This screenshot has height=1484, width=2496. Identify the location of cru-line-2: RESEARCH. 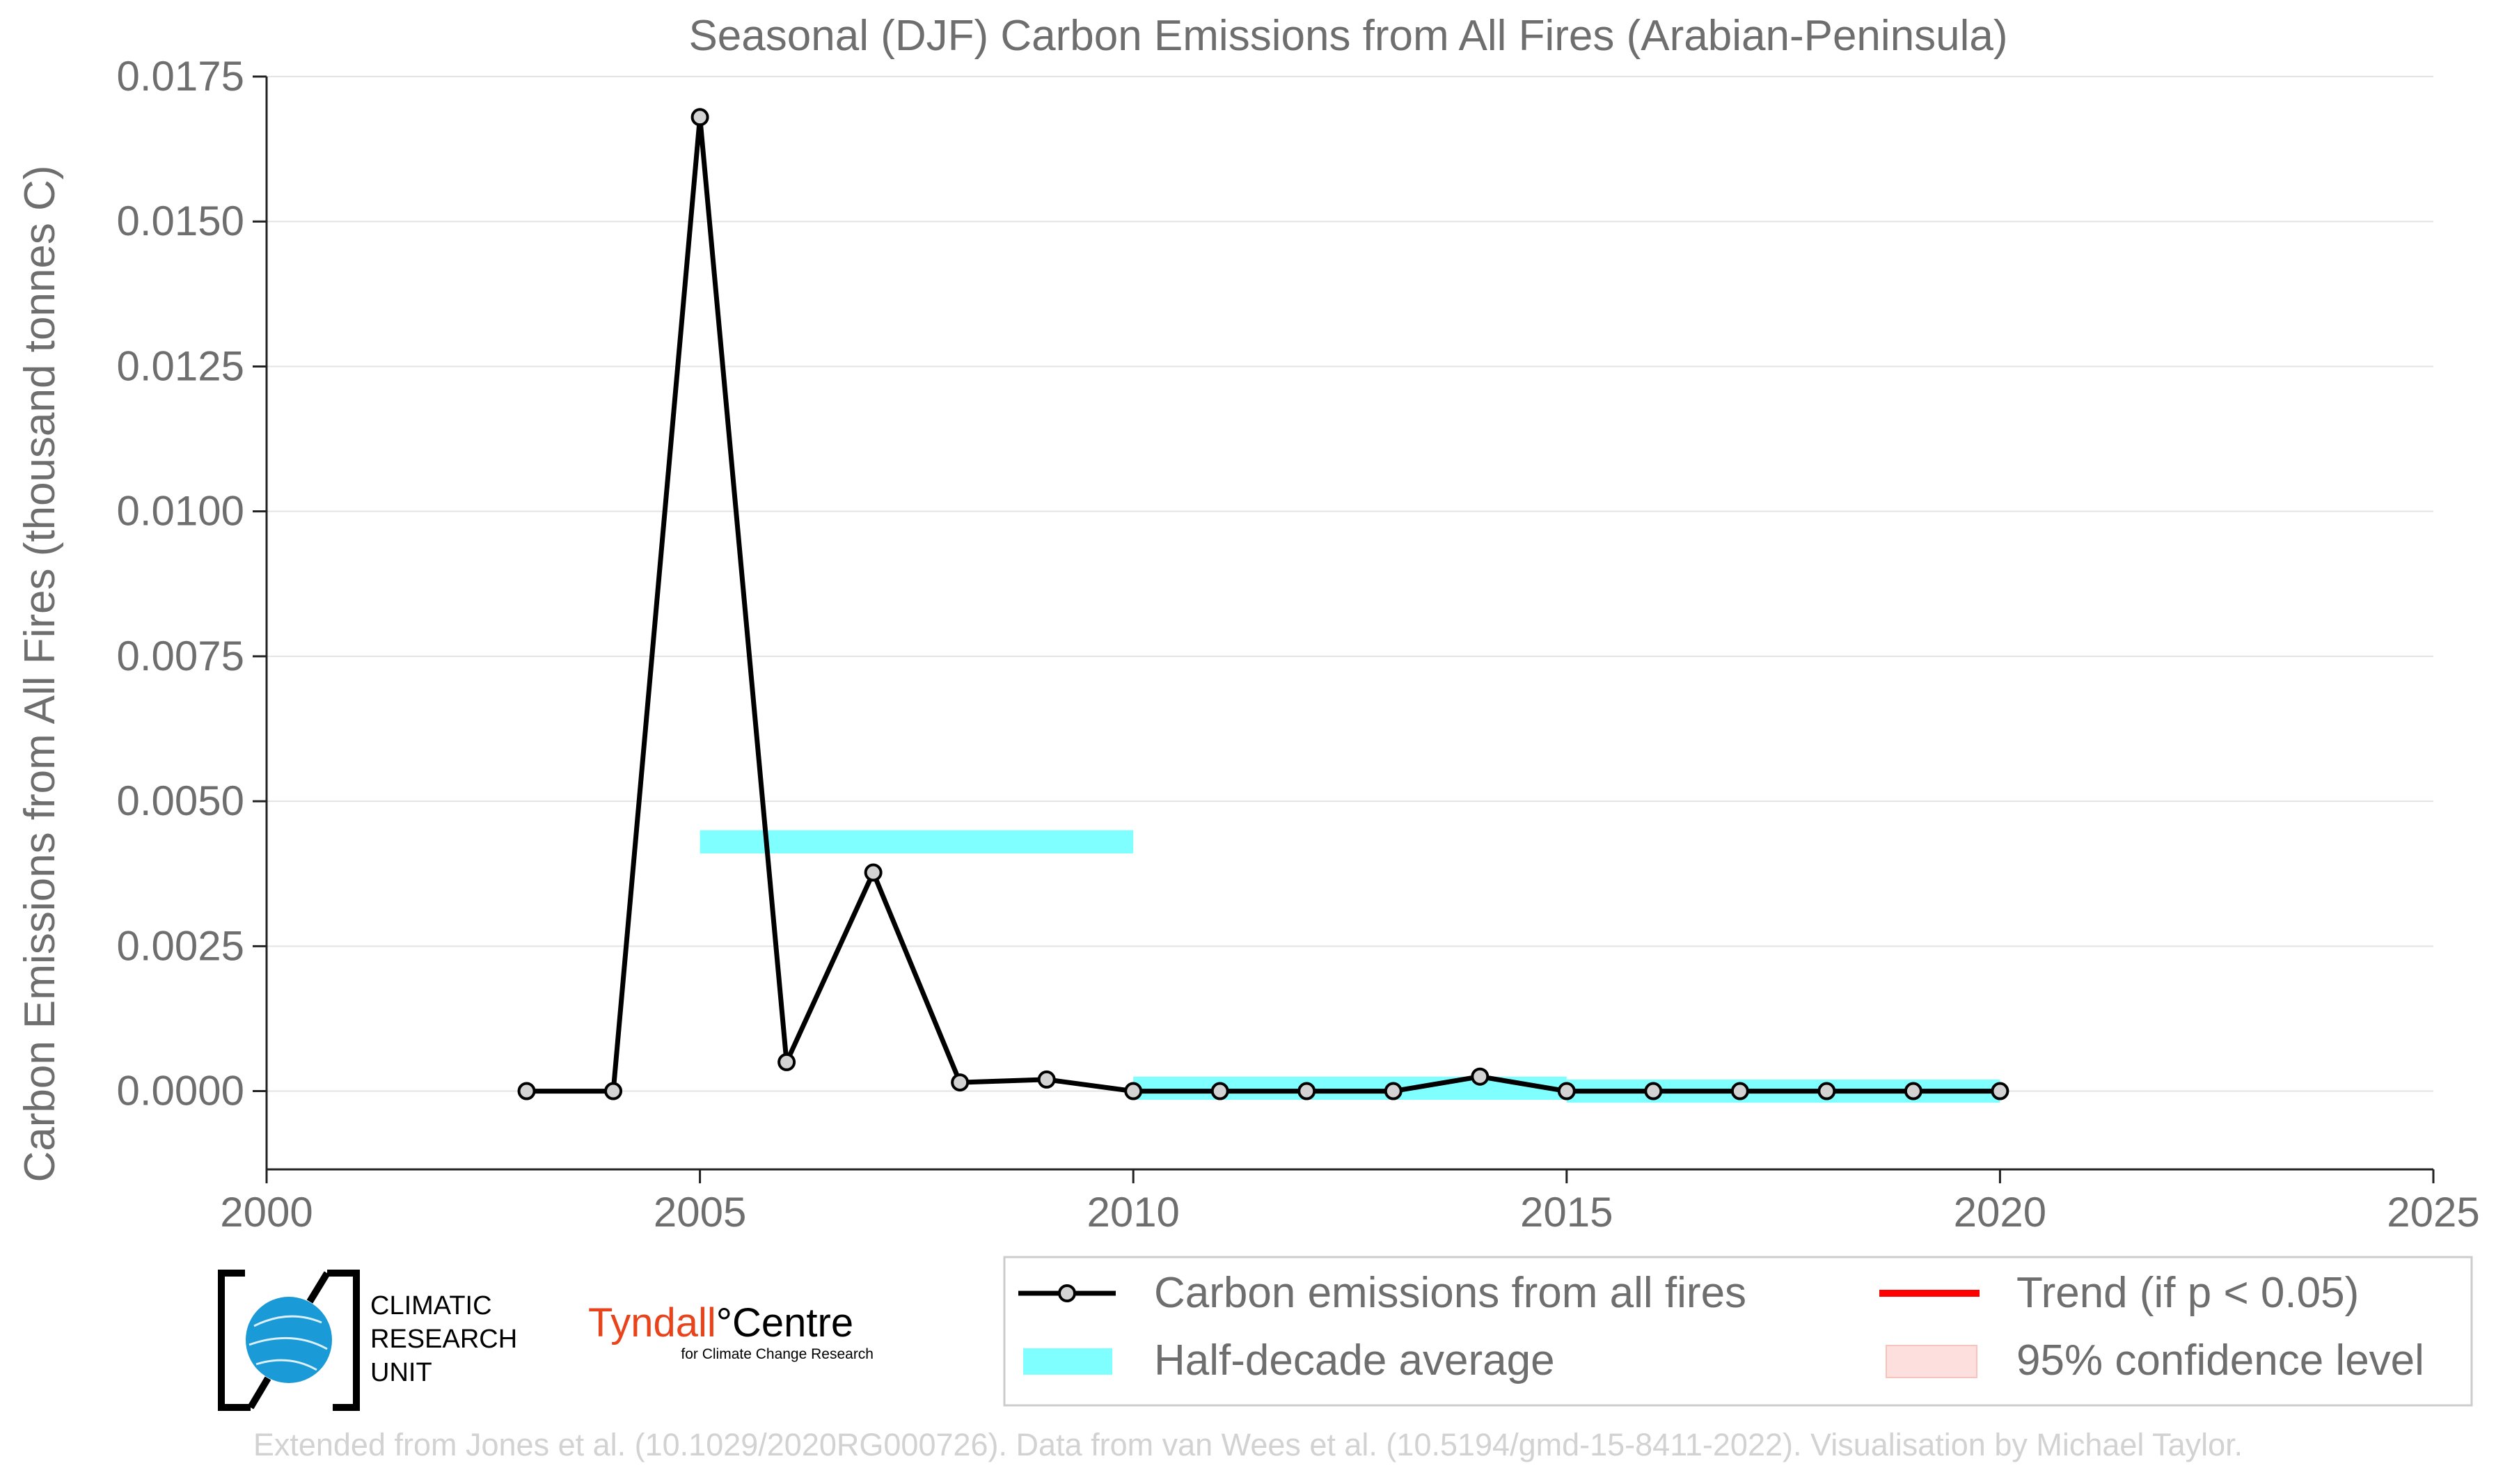
(444, 1339).